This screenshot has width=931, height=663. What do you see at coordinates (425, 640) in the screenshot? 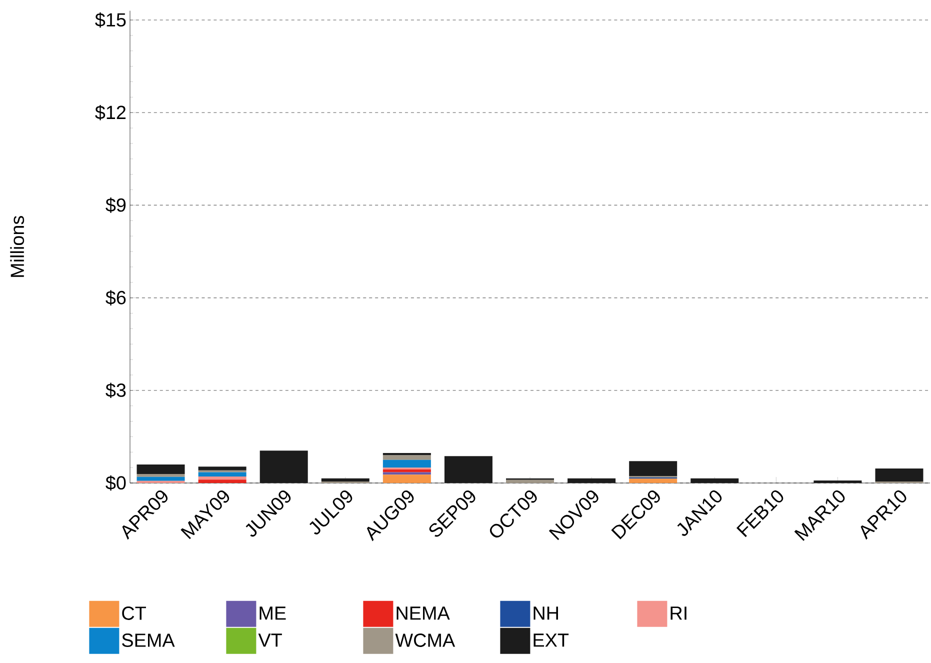
I see `legend-label: WCMA` at bounding box center [425, 640].